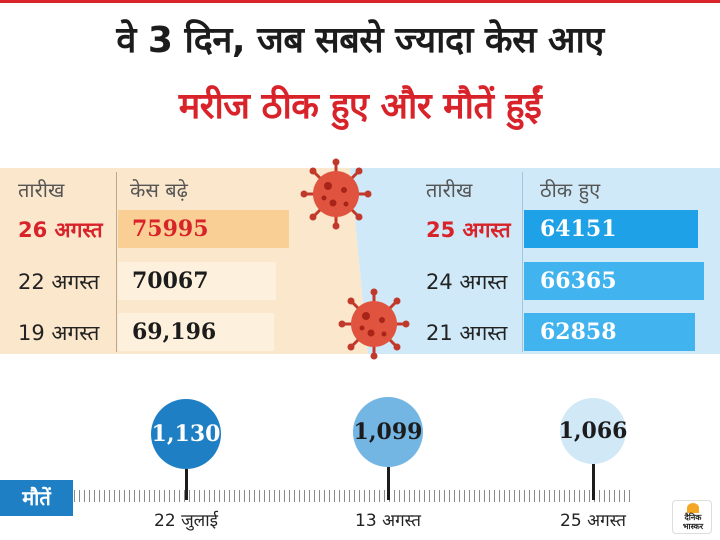 The height and width of the screenshot is (540, 720). I want to click on cases-row-date: 26 अगस्त, so click(60, 230).